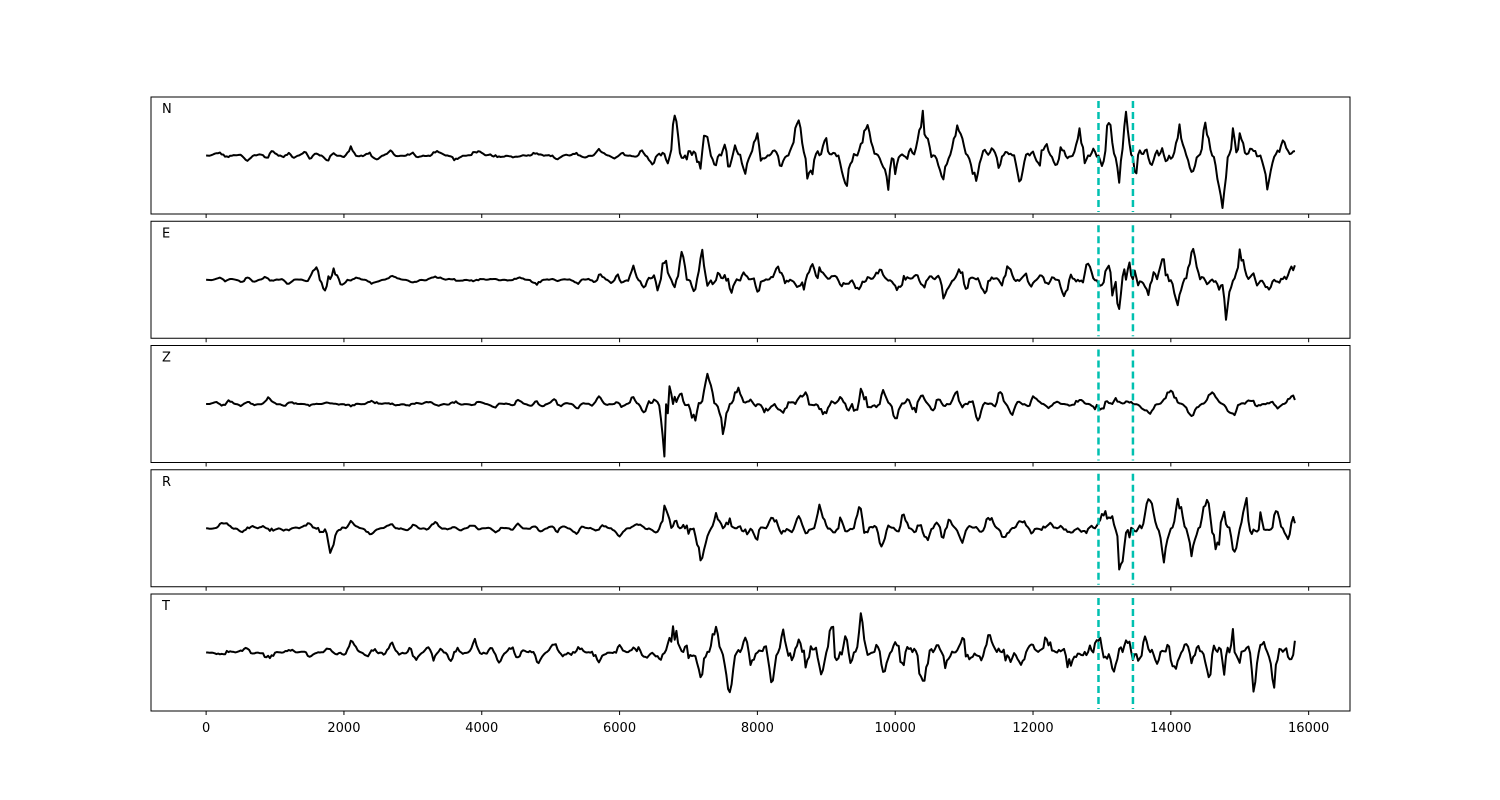 This screenshot has height=800, width=1500. I want to click on x-tick-label: 10000, so click(895, 728).